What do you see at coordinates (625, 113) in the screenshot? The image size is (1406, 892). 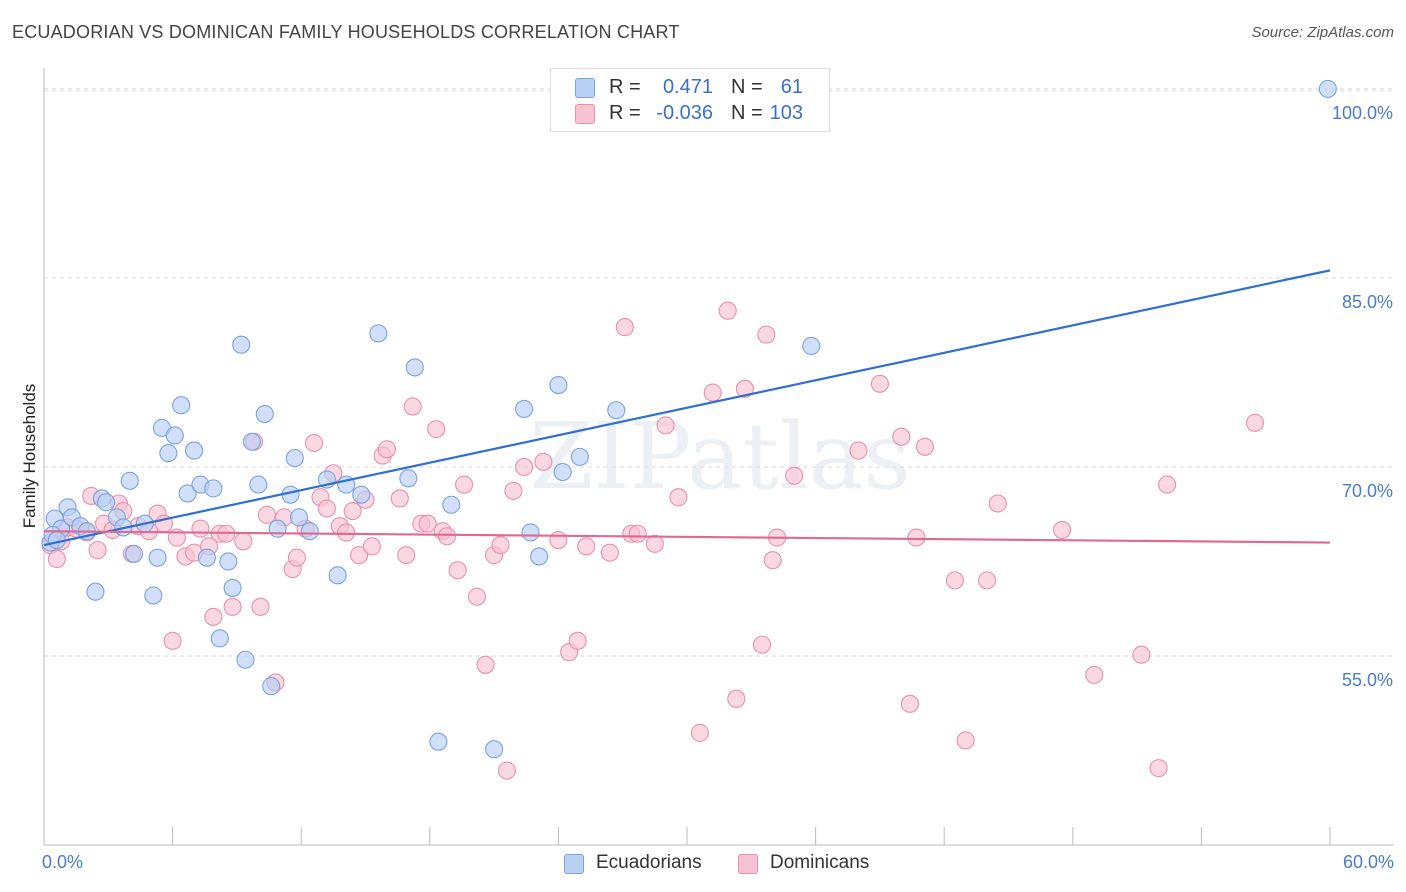 I see `r-label: R =` at bounding box center [625, 113].